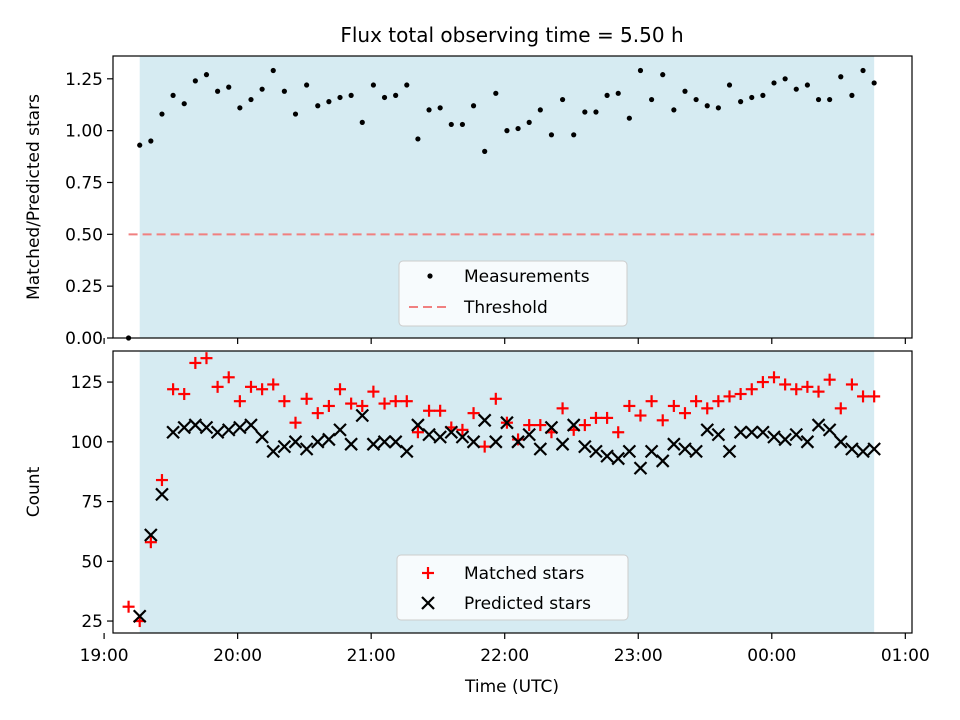 The image size is (960, 720). Describe the element at coordinates (92, 503) in the screenshot. I see `bottom-y-tick-label: 75` at that location.